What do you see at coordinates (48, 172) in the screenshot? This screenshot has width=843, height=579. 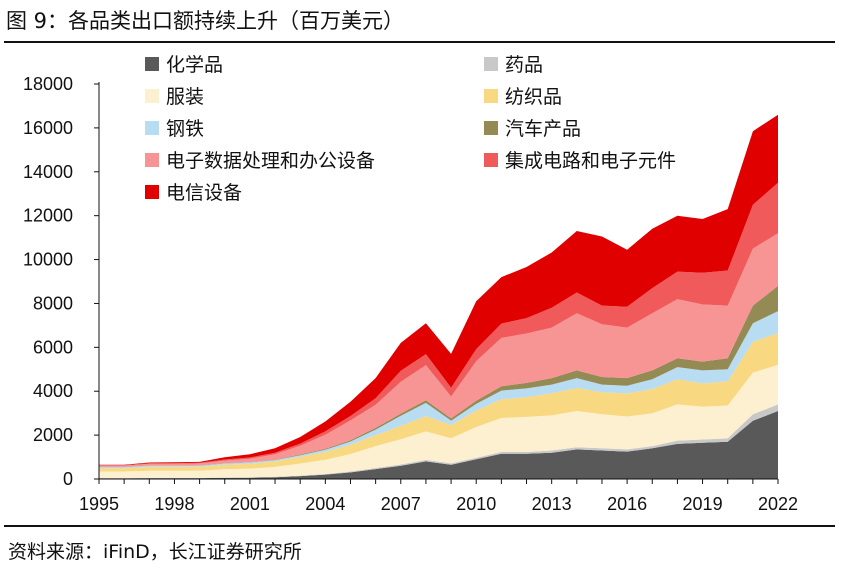 I see `y-tick-label: 14000` at bounding box center [48, 172].